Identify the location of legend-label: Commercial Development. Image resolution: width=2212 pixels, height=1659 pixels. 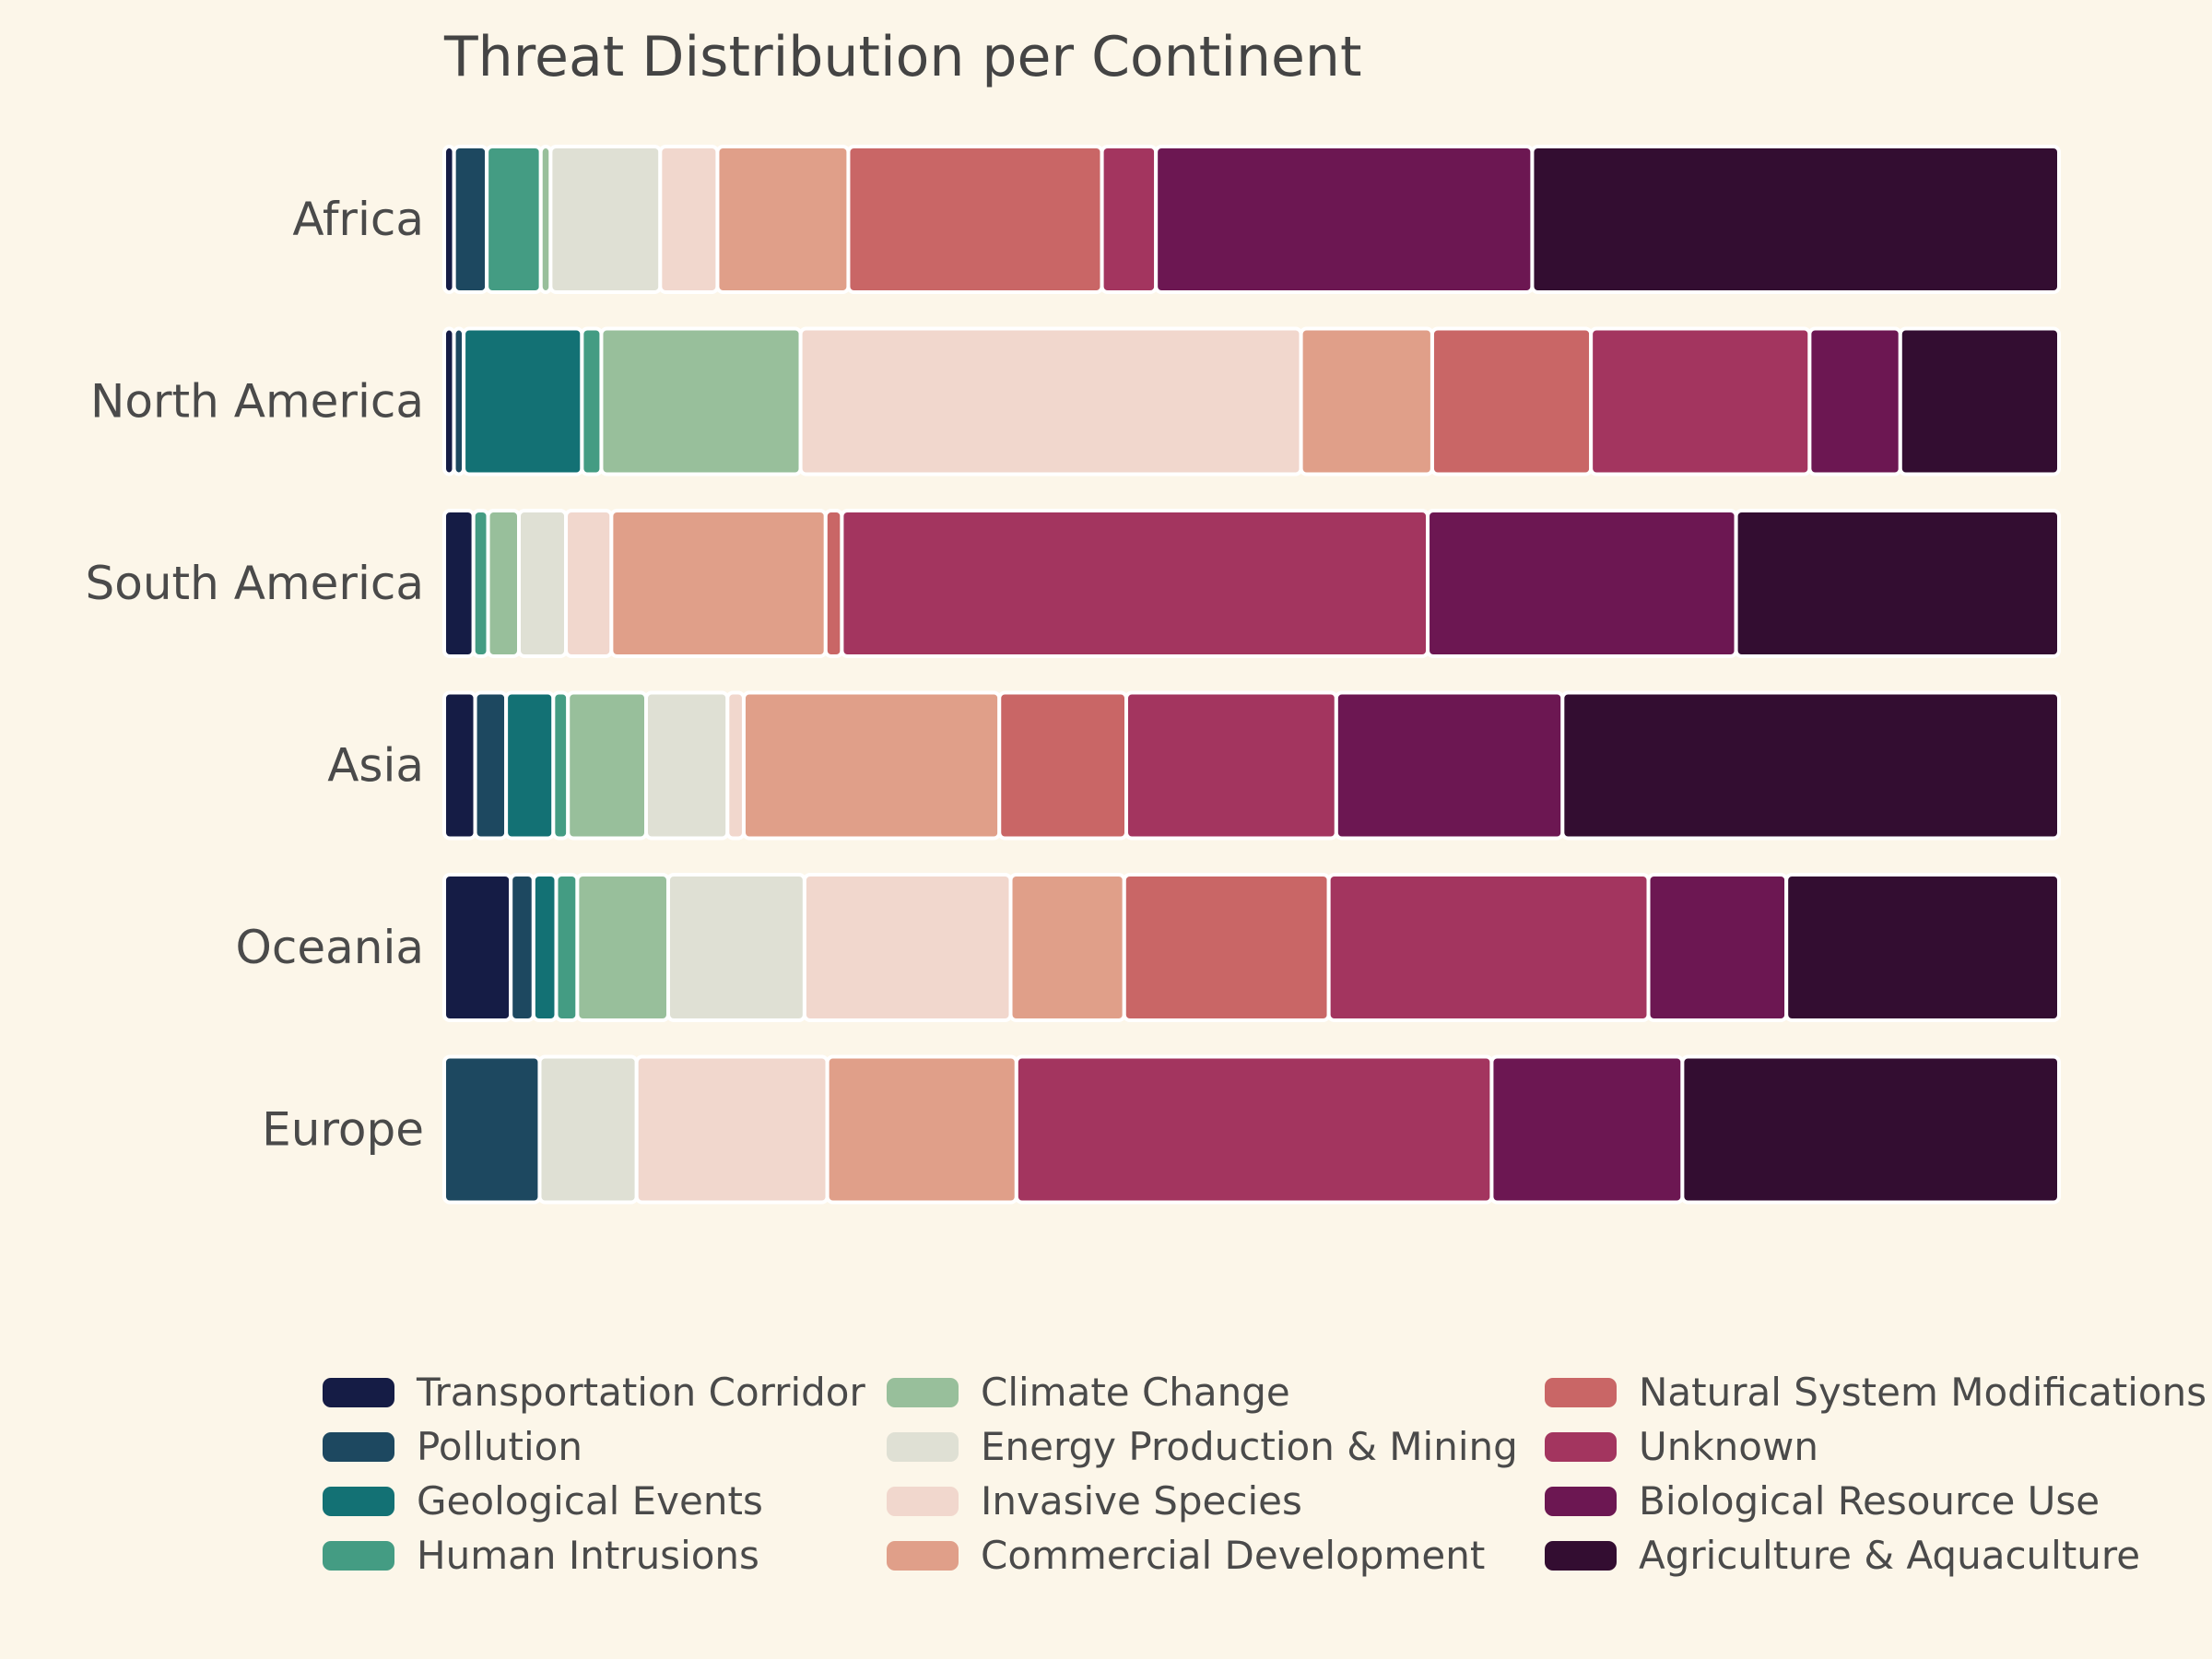
(1233, 1555).